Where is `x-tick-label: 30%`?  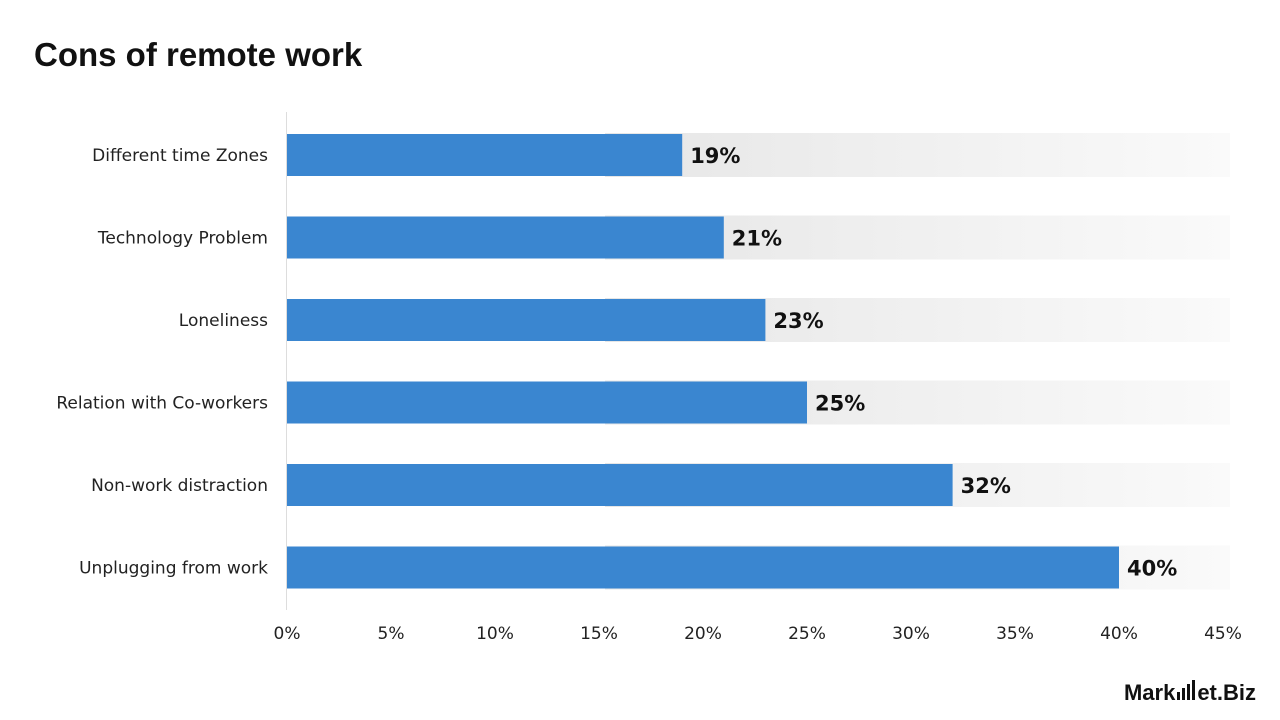 x-tick-label: 30% is located at coordinates (911, 634).